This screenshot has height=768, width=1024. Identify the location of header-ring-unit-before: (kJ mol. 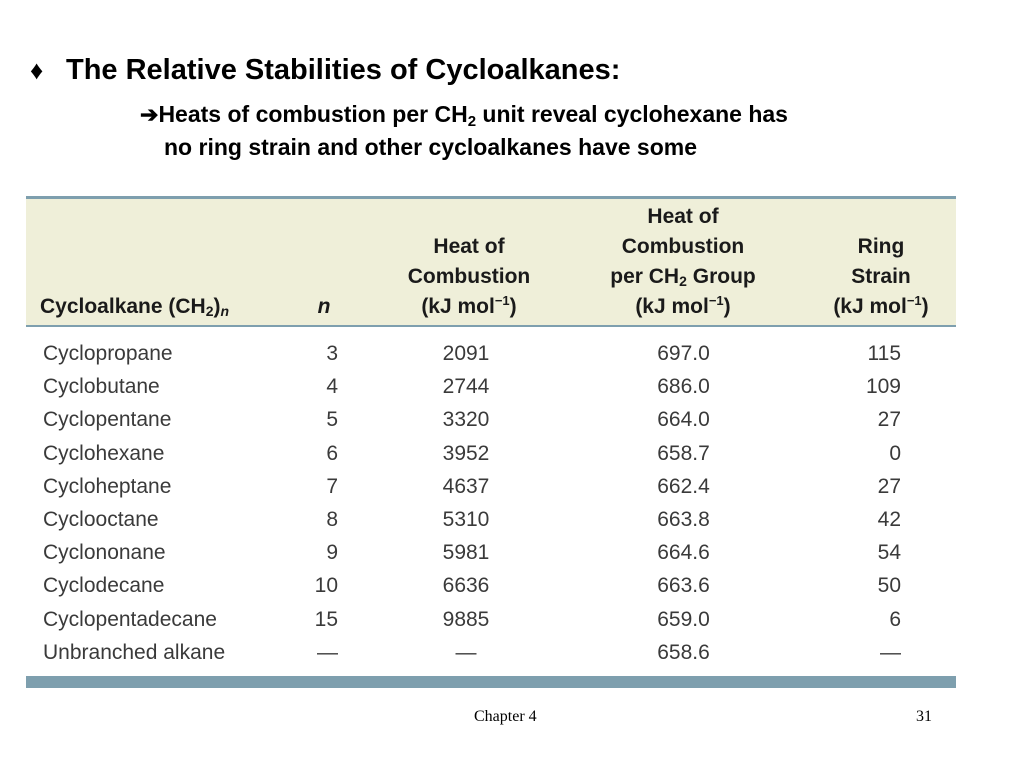
(870, 306).